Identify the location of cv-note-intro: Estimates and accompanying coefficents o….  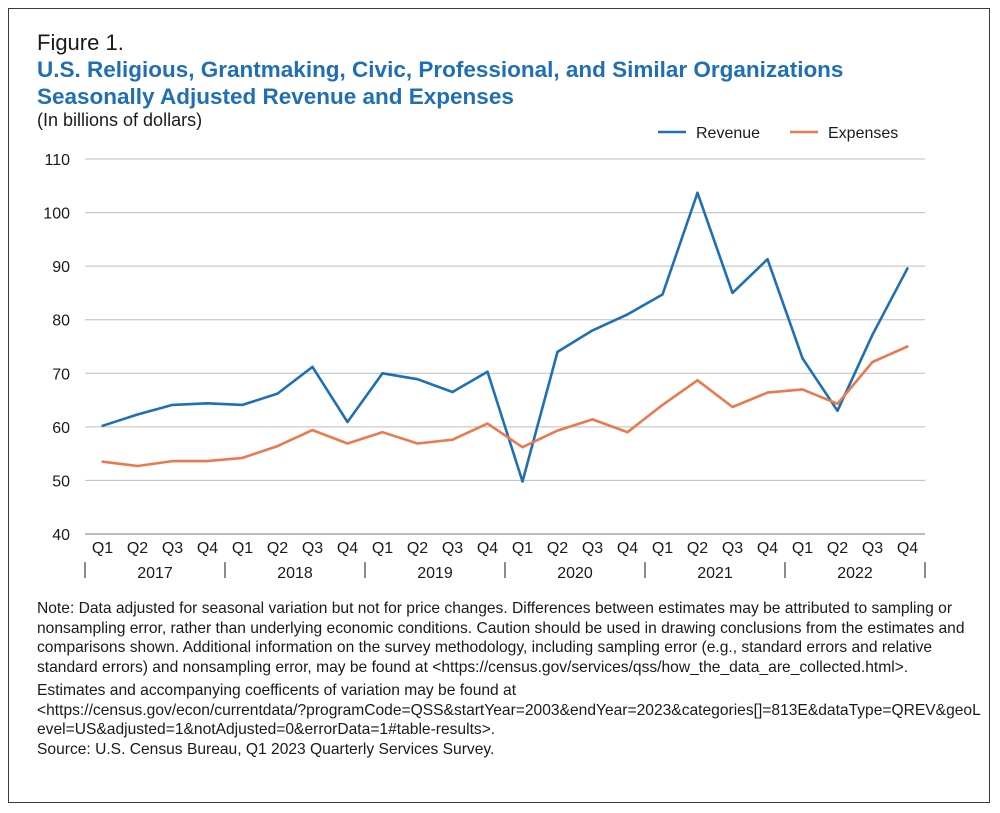
(277, 690).